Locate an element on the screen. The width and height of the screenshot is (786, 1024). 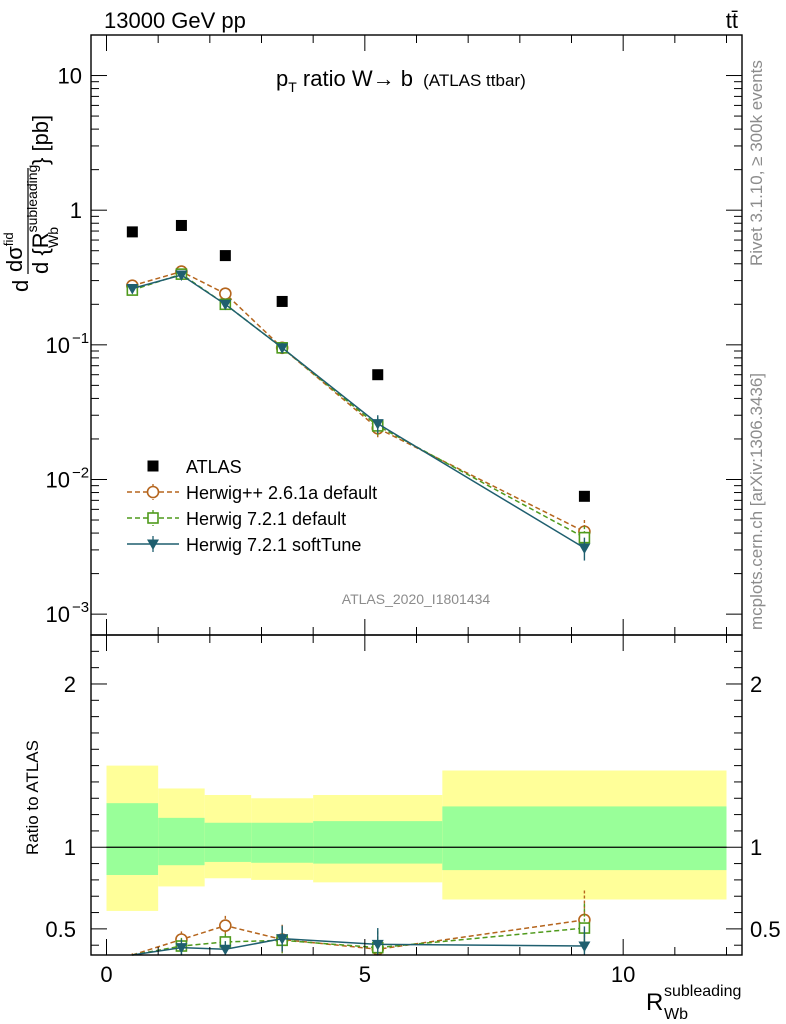
legend-item: Herwig++ 2.6.1a default is located at coordinates (252, 493).